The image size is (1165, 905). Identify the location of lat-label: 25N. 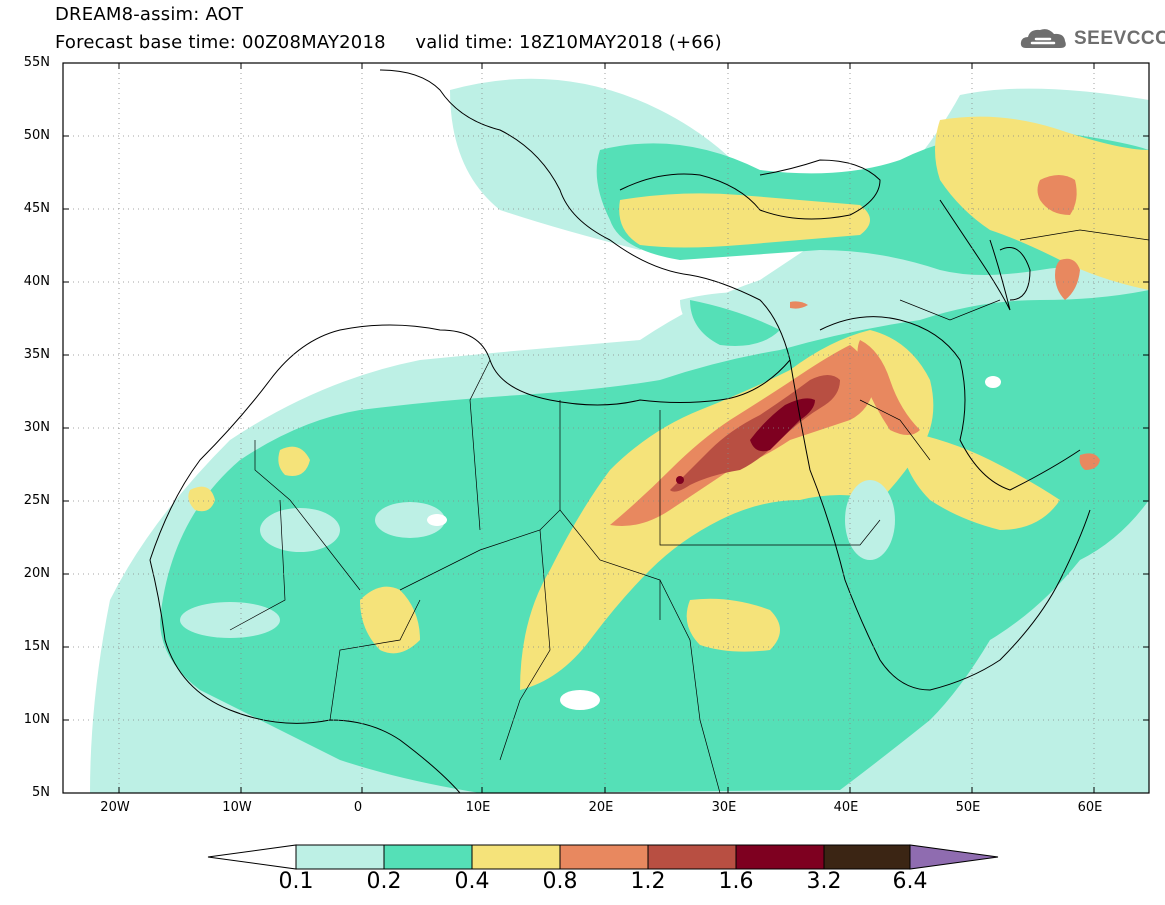
(36, 500).